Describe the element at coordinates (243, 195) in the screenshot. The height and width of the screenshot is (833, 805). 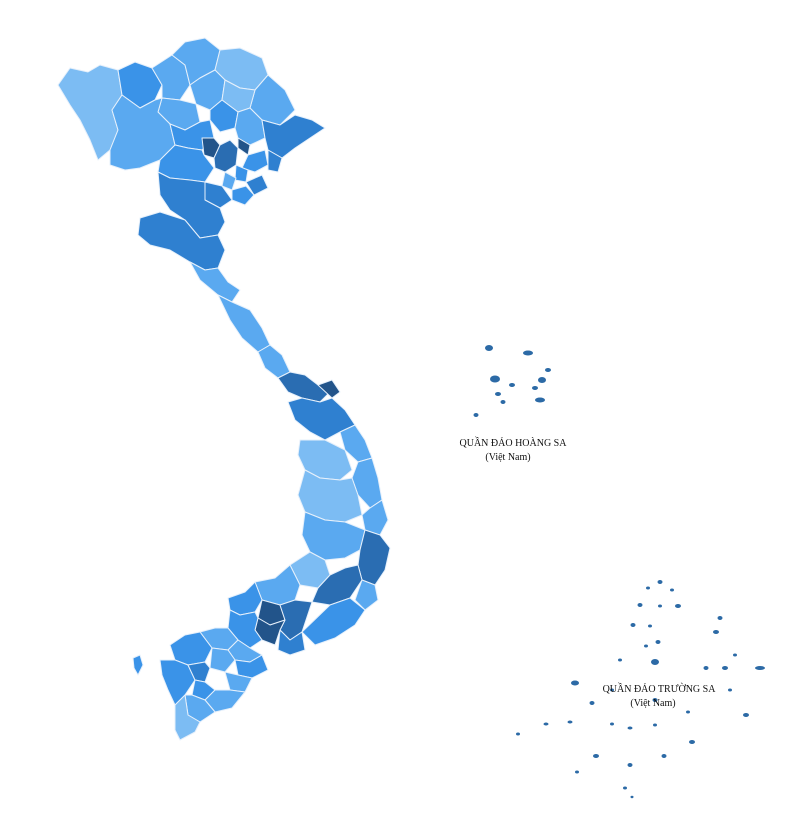
I see `province-nam-dinh` at that location.